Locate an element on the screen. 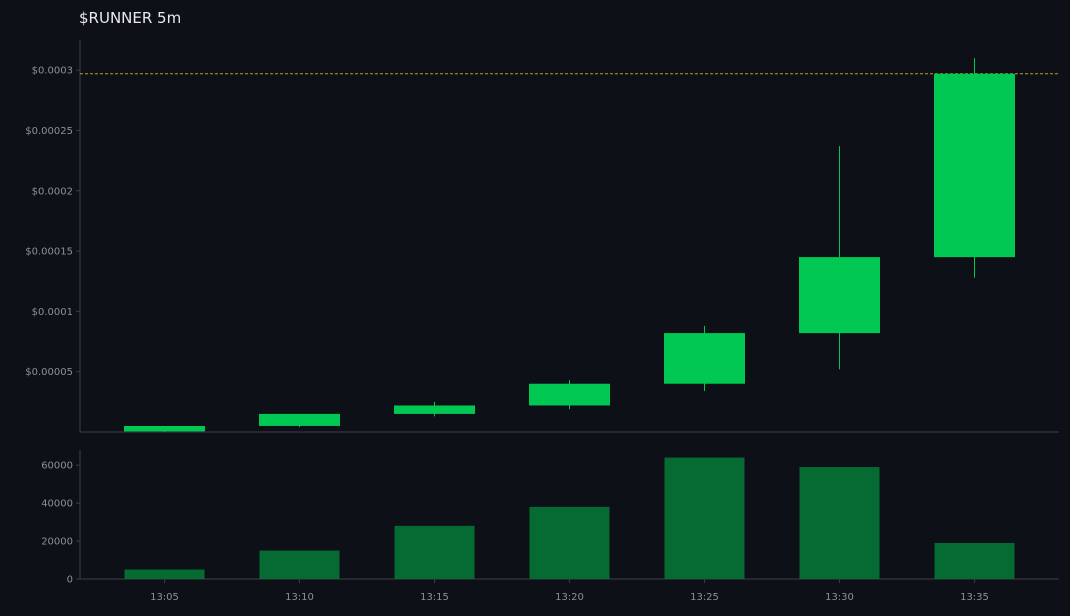 Image resolution: width=1070 pixels, height=616 pixels. volume-y-tick-label: 60000 is located at coordinates (57, 466).